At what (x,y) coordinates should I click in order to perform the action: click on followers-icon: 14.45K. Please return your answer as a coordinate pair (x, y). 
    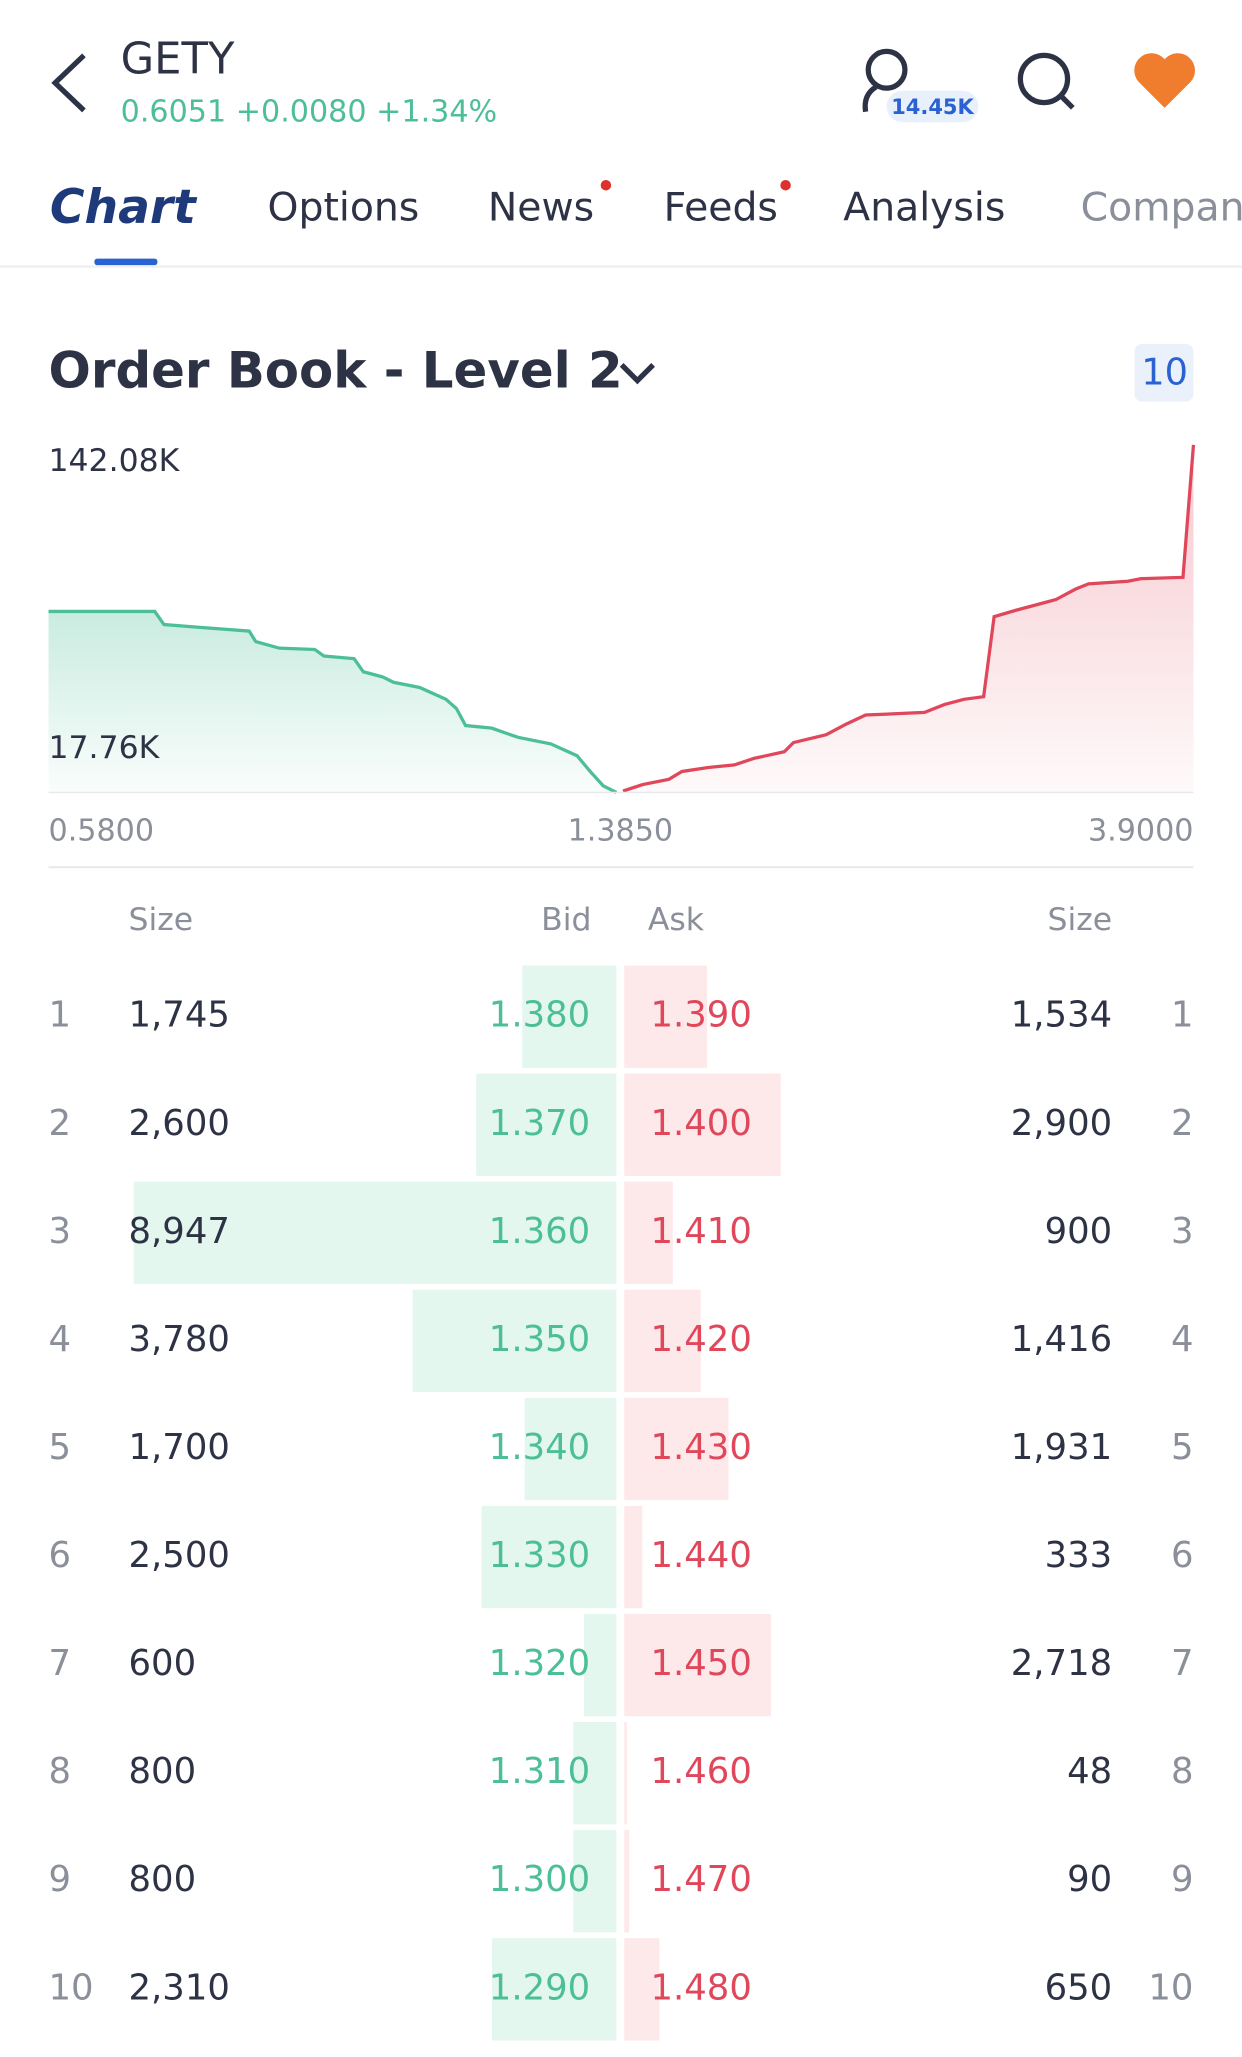
    Looking at the image, I should click on (920, 85).